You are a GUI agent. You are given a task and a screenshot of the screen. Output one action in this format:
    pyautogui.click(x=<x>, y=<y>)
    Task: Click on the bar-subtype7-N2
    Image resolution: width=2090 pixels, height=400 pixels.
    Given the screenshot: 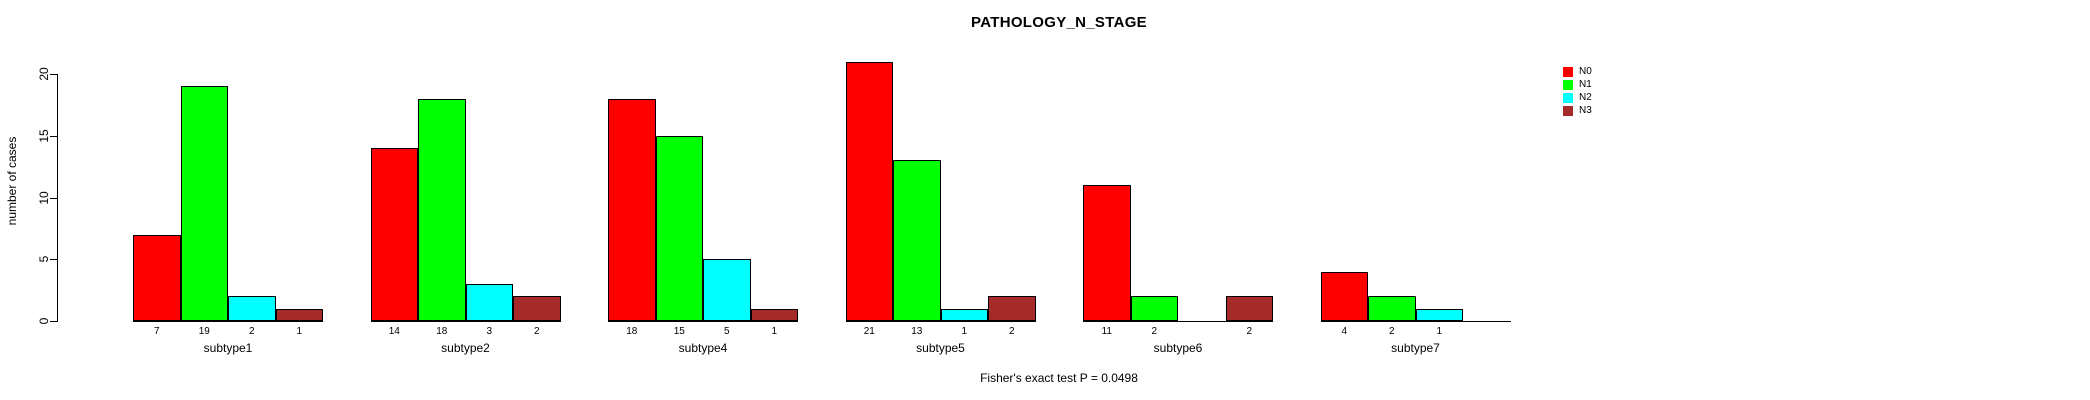 What is the action you would take?
    pyautogui.click(x=1439, y=315)
    